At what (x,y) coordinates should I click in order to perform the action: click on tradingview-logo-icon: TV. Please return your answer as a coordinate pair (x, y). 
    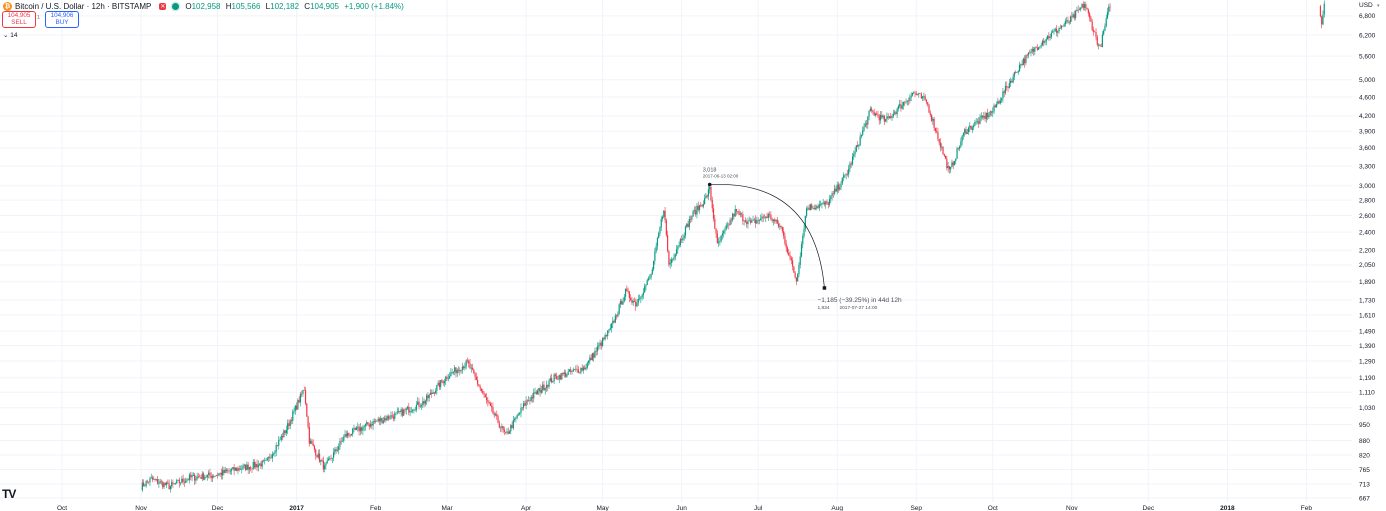
    Looking at the image, I should click on (9, 494).